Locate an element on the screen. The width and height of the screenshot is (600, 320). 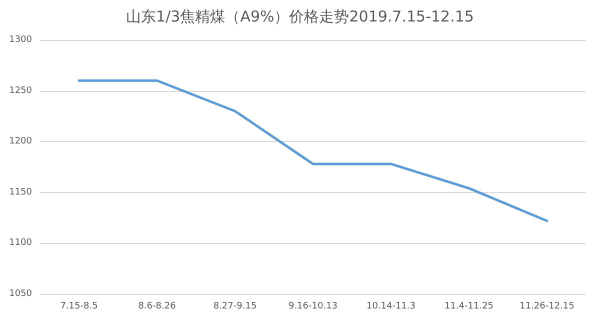
x-tick-label: 11.26-12.15 is located at coordinates (547, 307).